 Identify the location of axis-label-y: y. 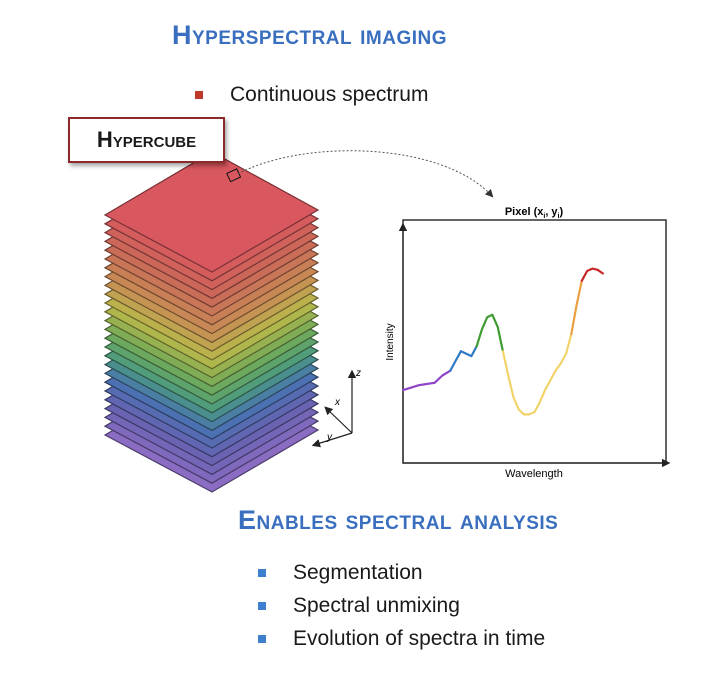
(329, 437).